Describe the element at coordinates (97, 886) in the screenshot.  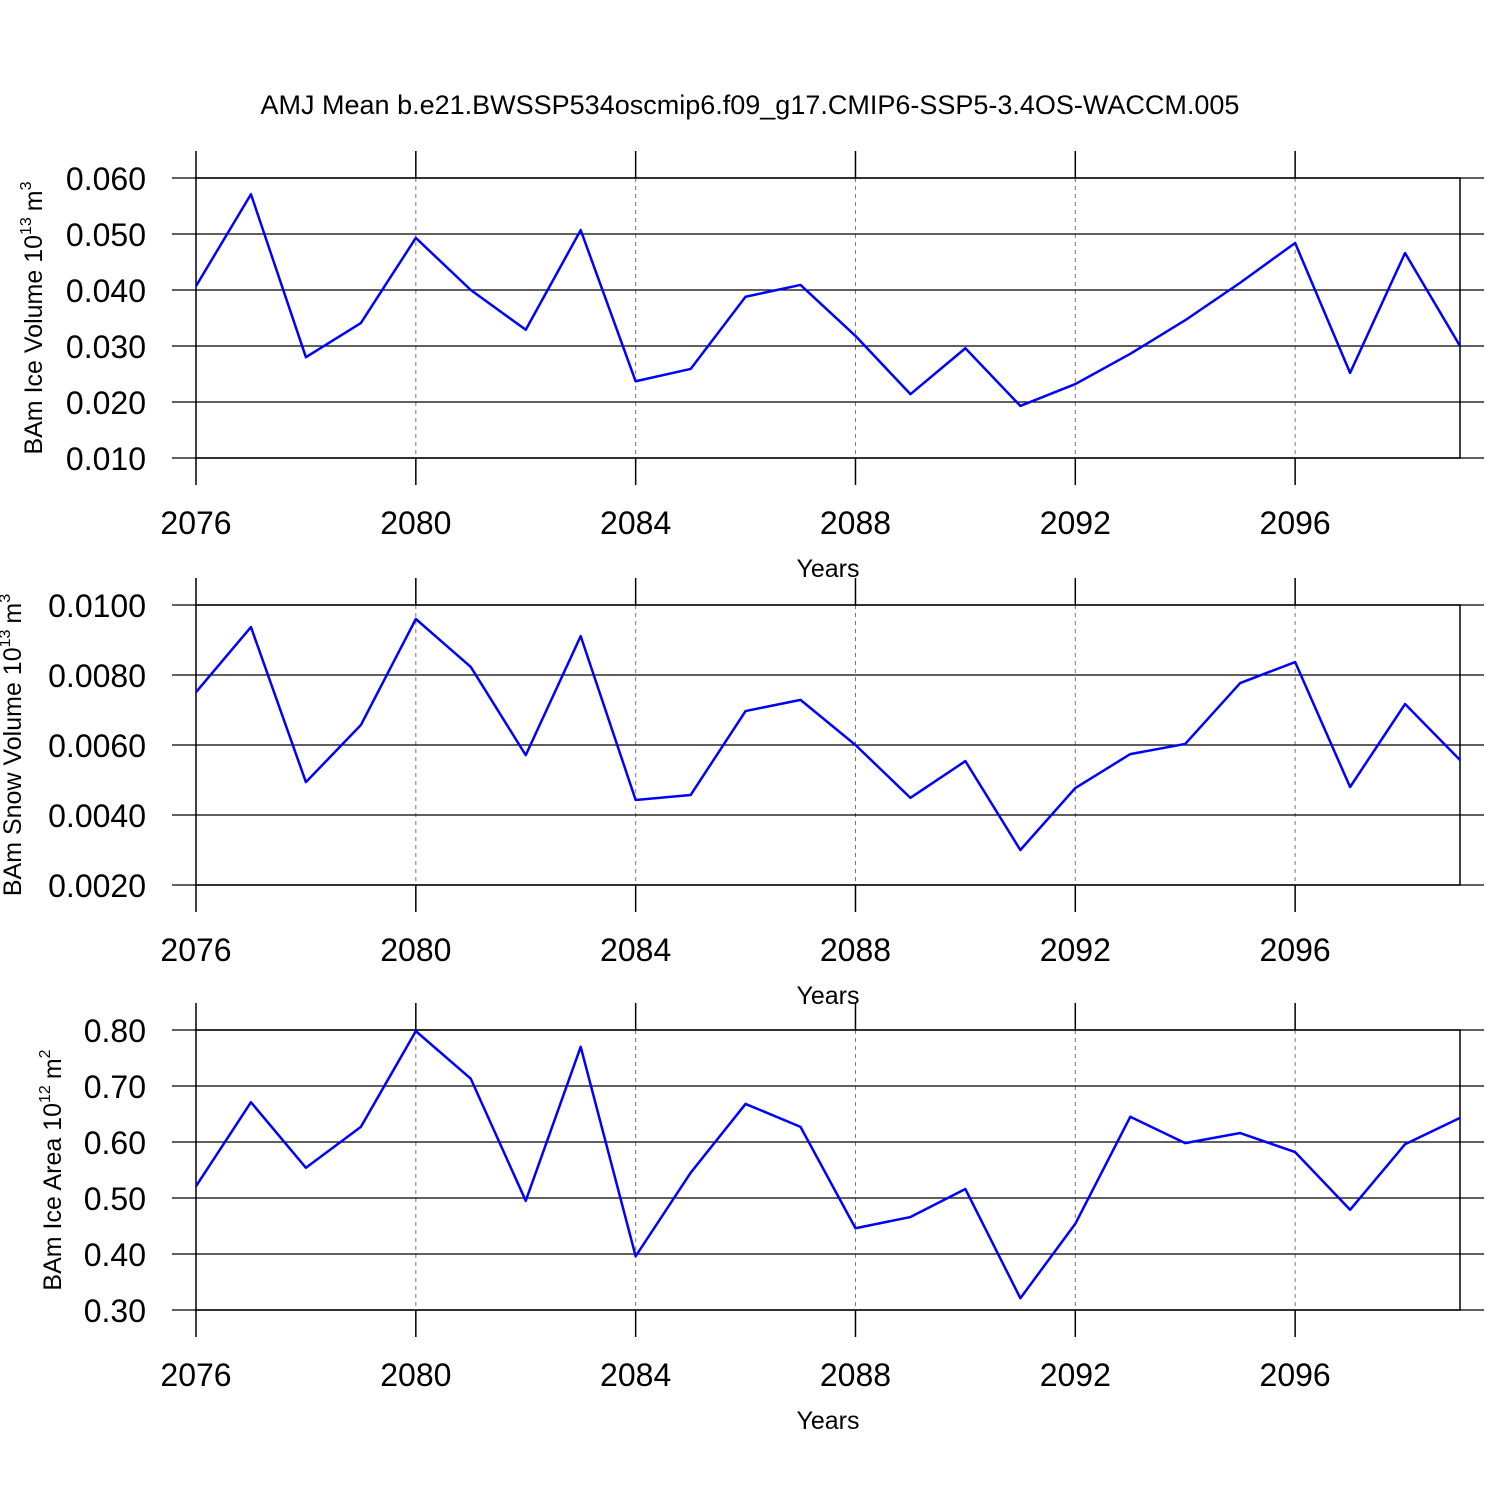
I see `y-tick-label: 0.0020` at that location.